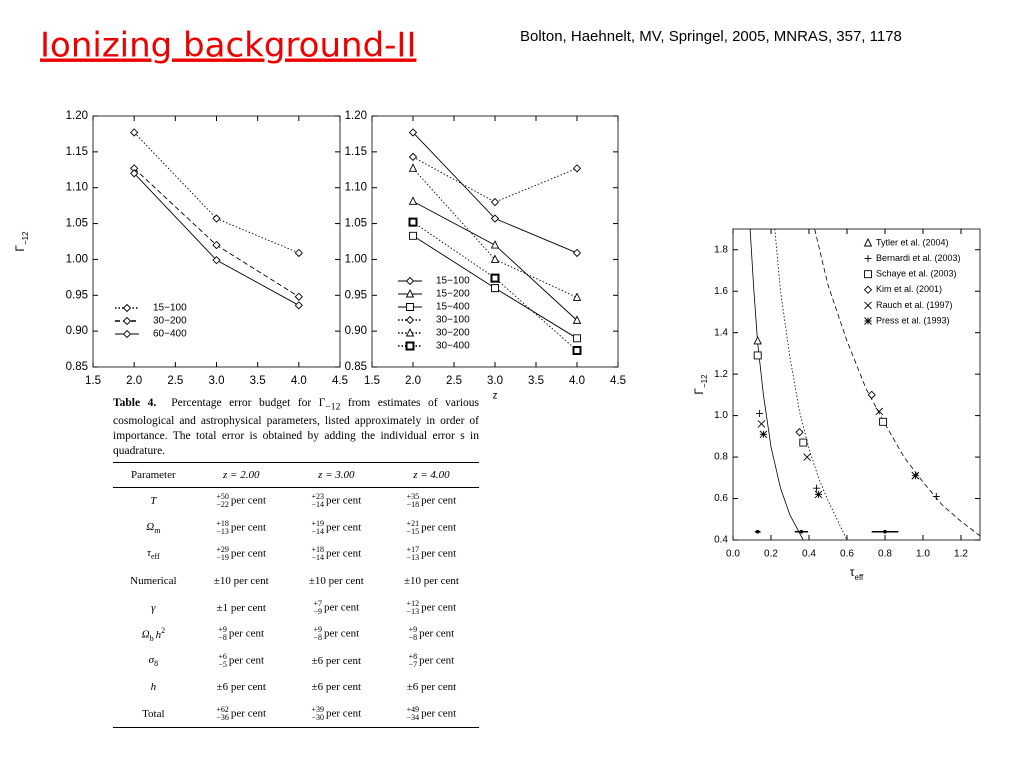  I want to click on table-cell: +29 −19 per cent, so click(241, 554).